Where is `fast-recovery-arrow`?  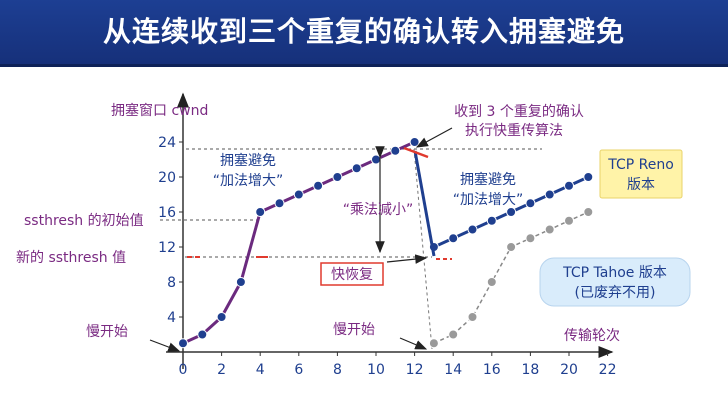
fast-recovery-arrow is located at coordinates (407, 259).